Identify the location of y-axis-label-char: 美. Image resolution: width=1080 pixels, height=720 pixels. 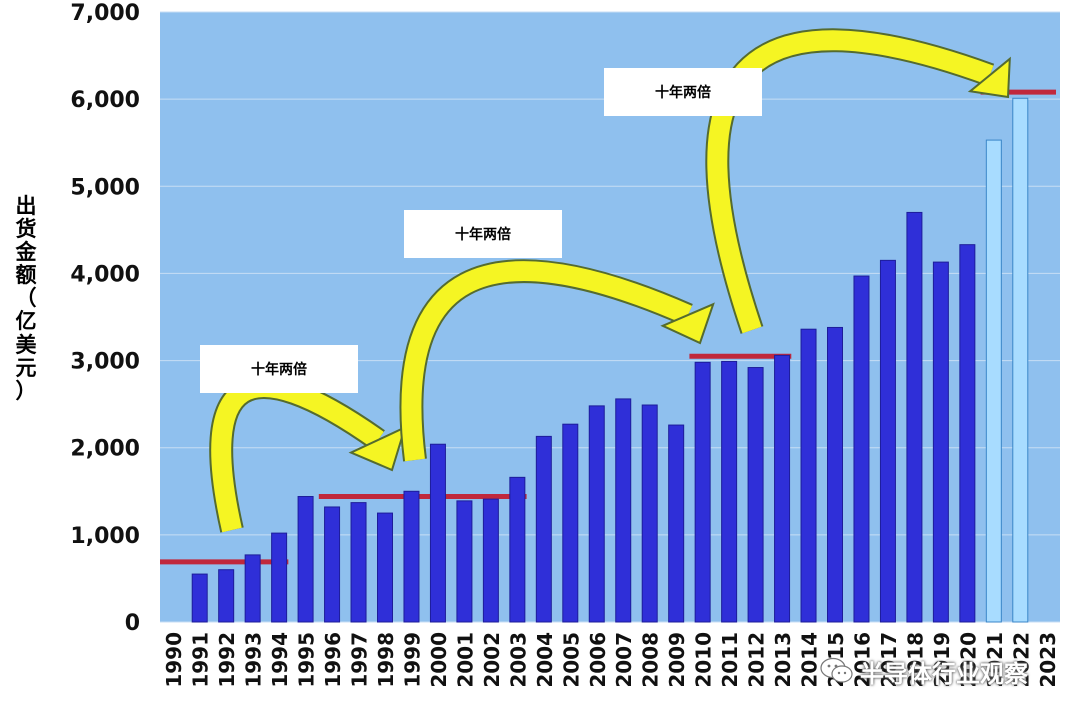
(26, 344).